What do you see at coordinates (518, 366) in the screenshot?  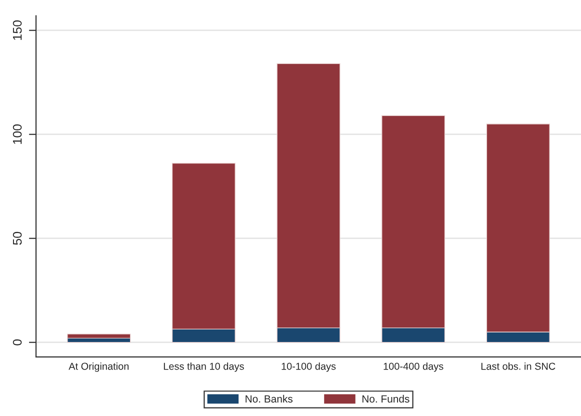 I see `x-tick-label: Last obs. in SNC` at bounding box center [518, 366].